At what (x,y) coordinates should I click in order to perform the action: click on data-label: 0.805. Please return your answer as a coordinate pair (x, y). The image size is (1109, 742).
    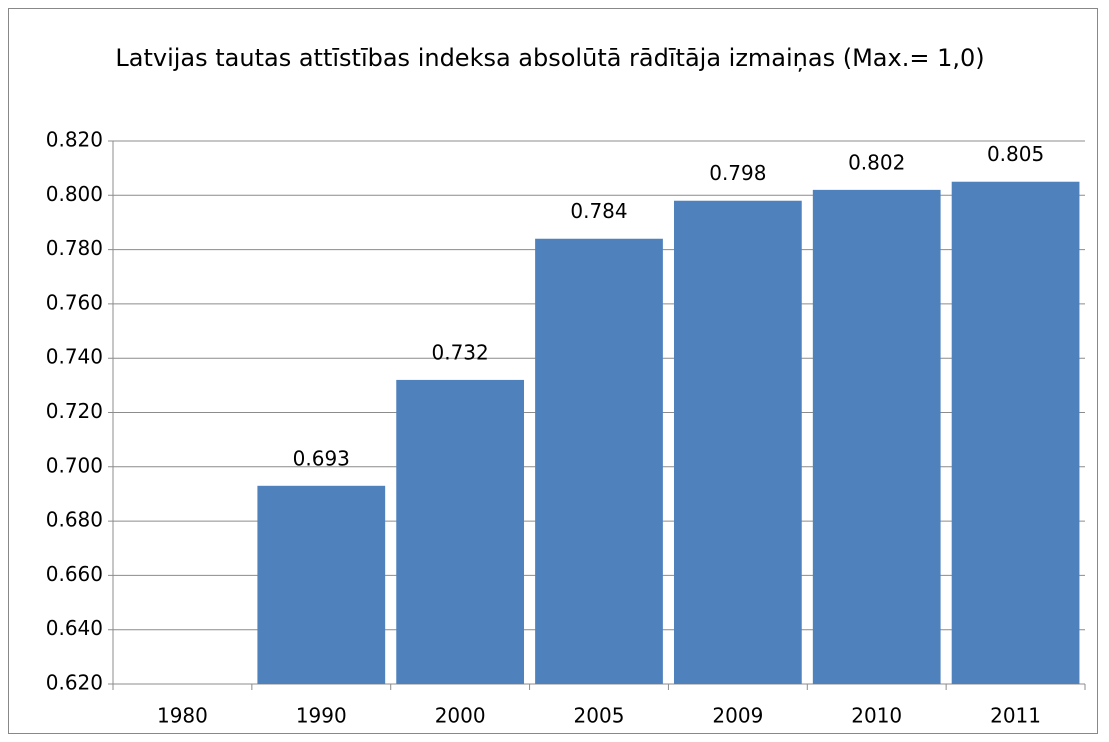
    Looking at the image, I should click on (1015, 154).